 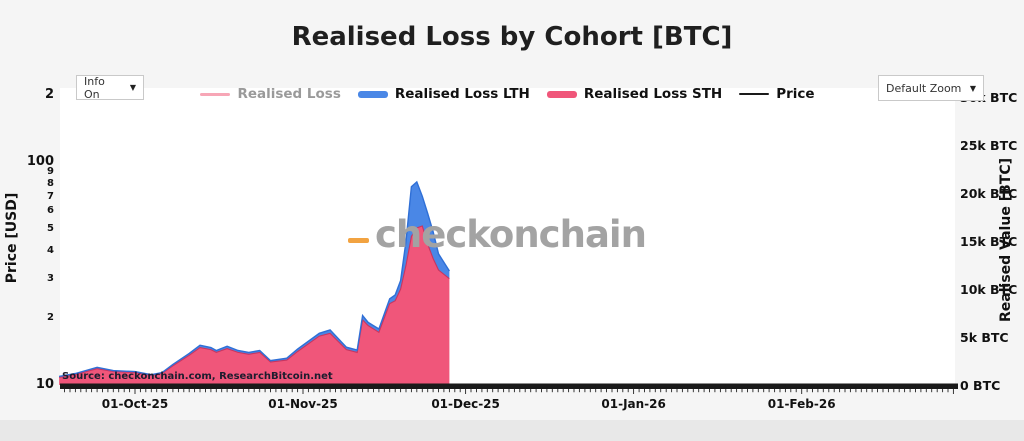 I want to click on legend-swatch-realised-loss-lth, so click(x=372, y=94).